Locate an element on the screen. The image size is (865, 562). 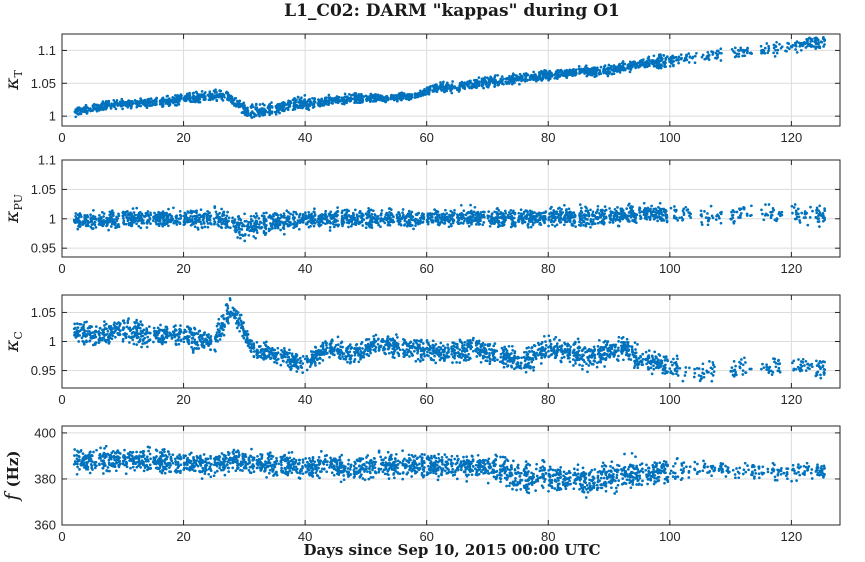
y-tick-label: 1 is located at coordinates (52, 116).